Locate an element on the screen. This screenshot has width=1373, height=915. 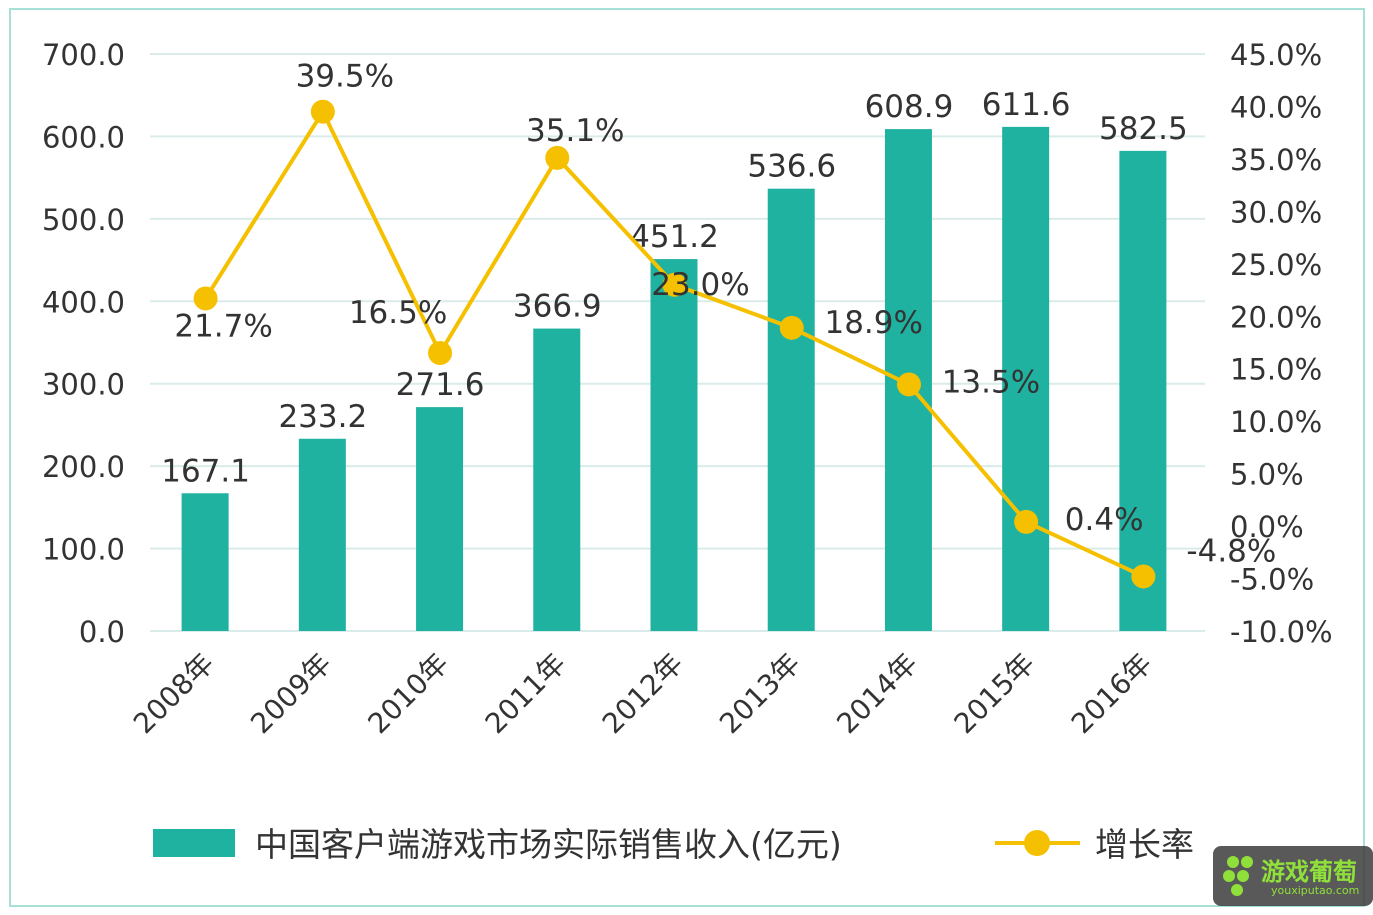
y-right-tick-label: 30.0% is located at coordinates (1276, 212).